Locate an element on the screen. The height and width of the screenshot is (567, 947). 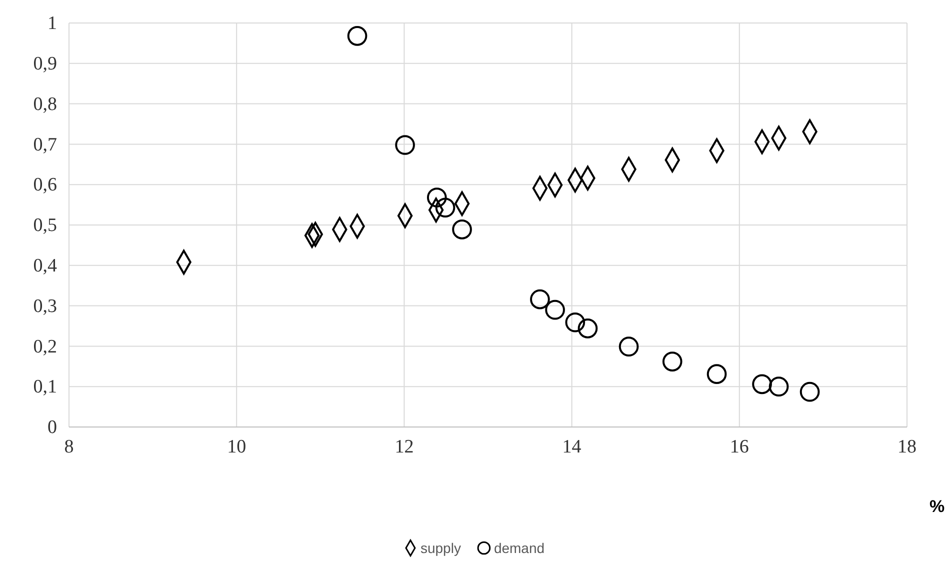
y-tick-label: 0,8 is located at coordinates (45, 104).